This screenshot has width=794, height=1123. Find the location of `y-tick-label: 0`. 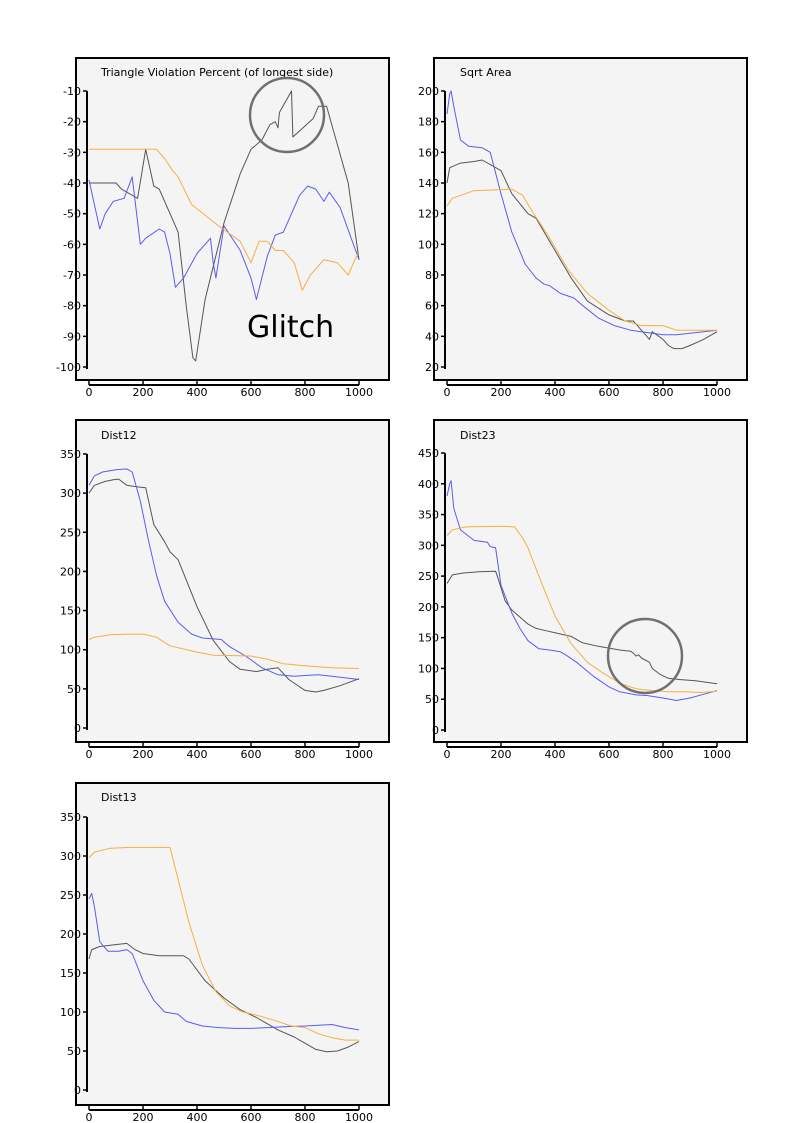

y-tick-label: 0 is located at coordinates (77, 728).